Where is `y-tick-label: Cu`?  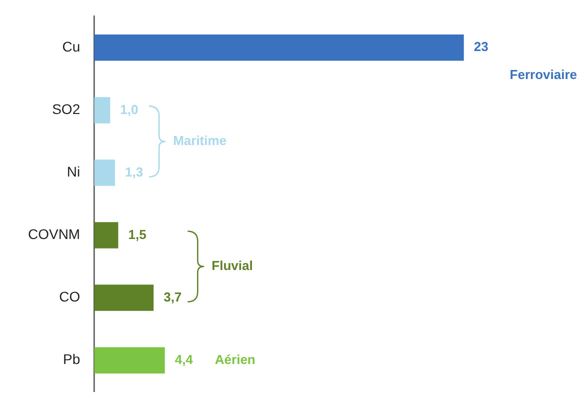 y-tick-label: Cu is located at coordinates (71, 46).